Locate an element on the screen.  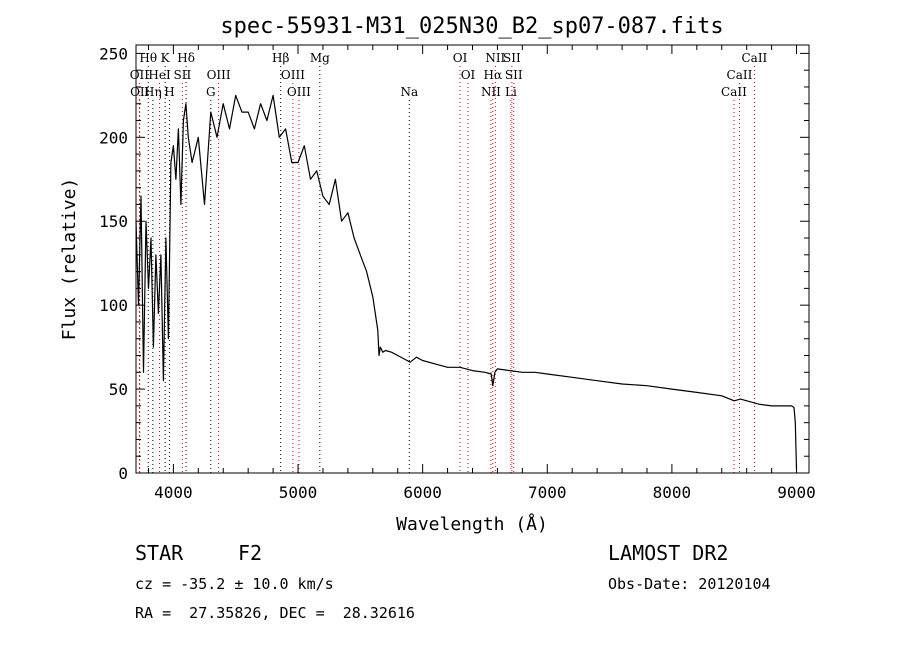
coordinates: RA = 27.35826, DEC = 28.32616 is located at coordinates (275, 613).